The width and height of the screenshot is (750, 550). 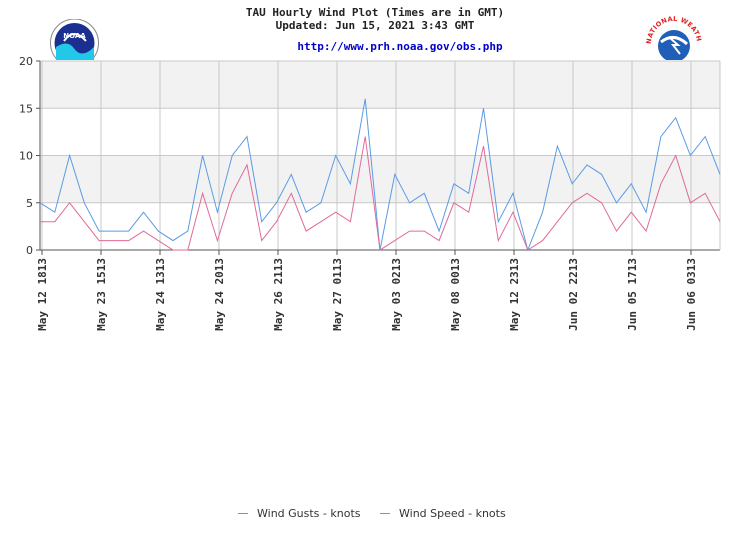 I want to click on legend-swatch-speed, so click(x=385, y=513).